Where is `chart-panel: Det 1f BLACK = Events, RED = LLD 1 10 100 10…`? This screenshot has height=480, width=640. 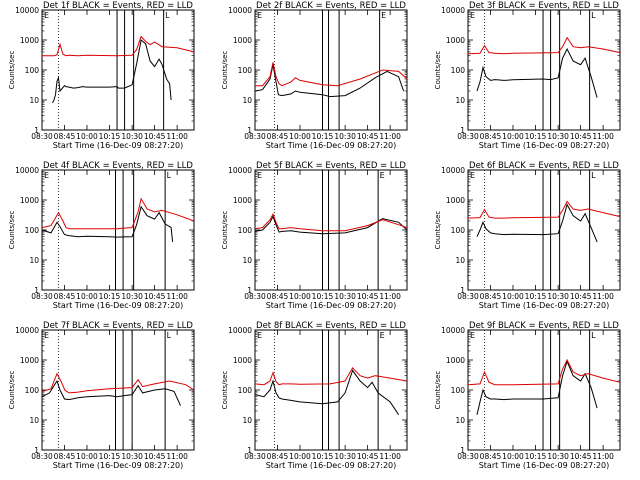
chart-panel: Det 1f BLACK = Events, RED = LLD 1 10 100 10… is located at coordinates (101, 75).